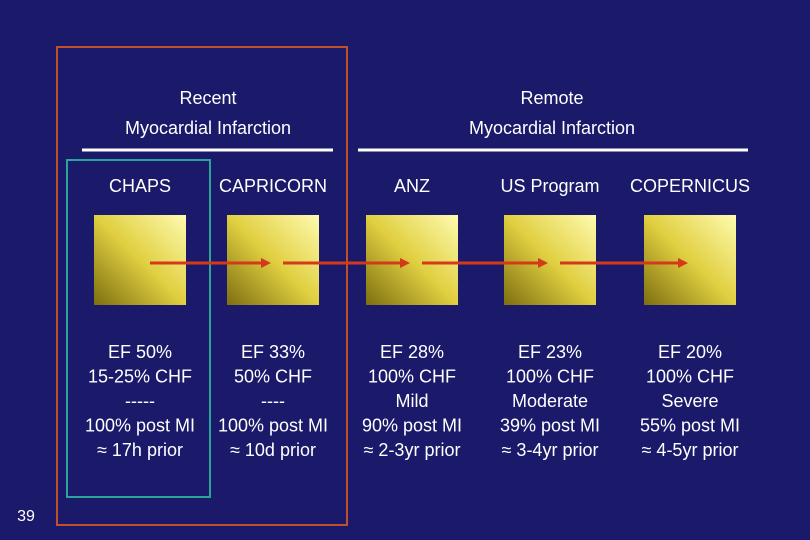 This screenshot has width=810, height=540. Describe the element at coordinates (412, 426) in the screenshot. I see `column-line: 90% post MI` at that location.